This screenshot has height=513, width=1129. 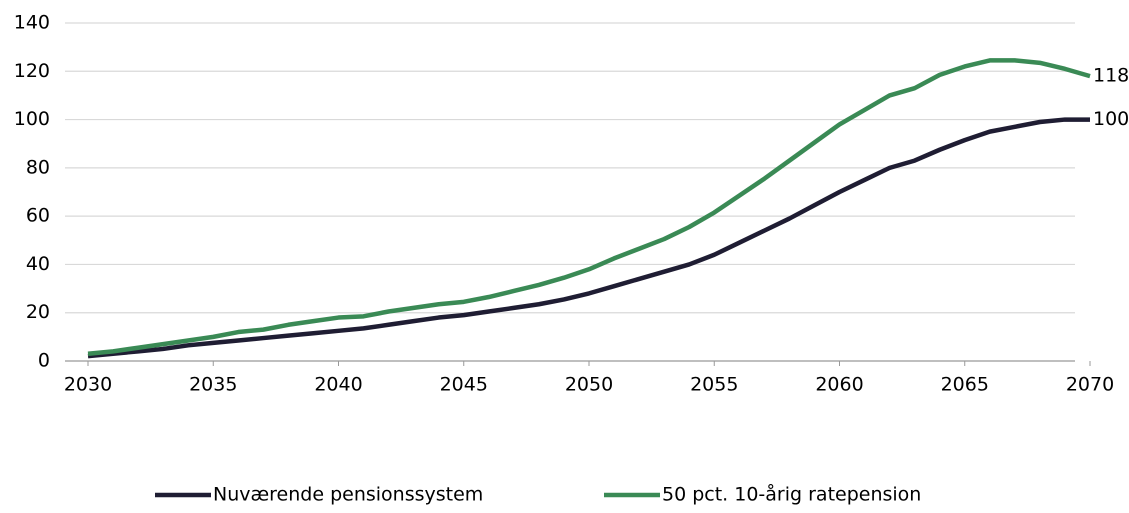 I want to click on x-tick-label: 2040, so click(x=338, y=385).